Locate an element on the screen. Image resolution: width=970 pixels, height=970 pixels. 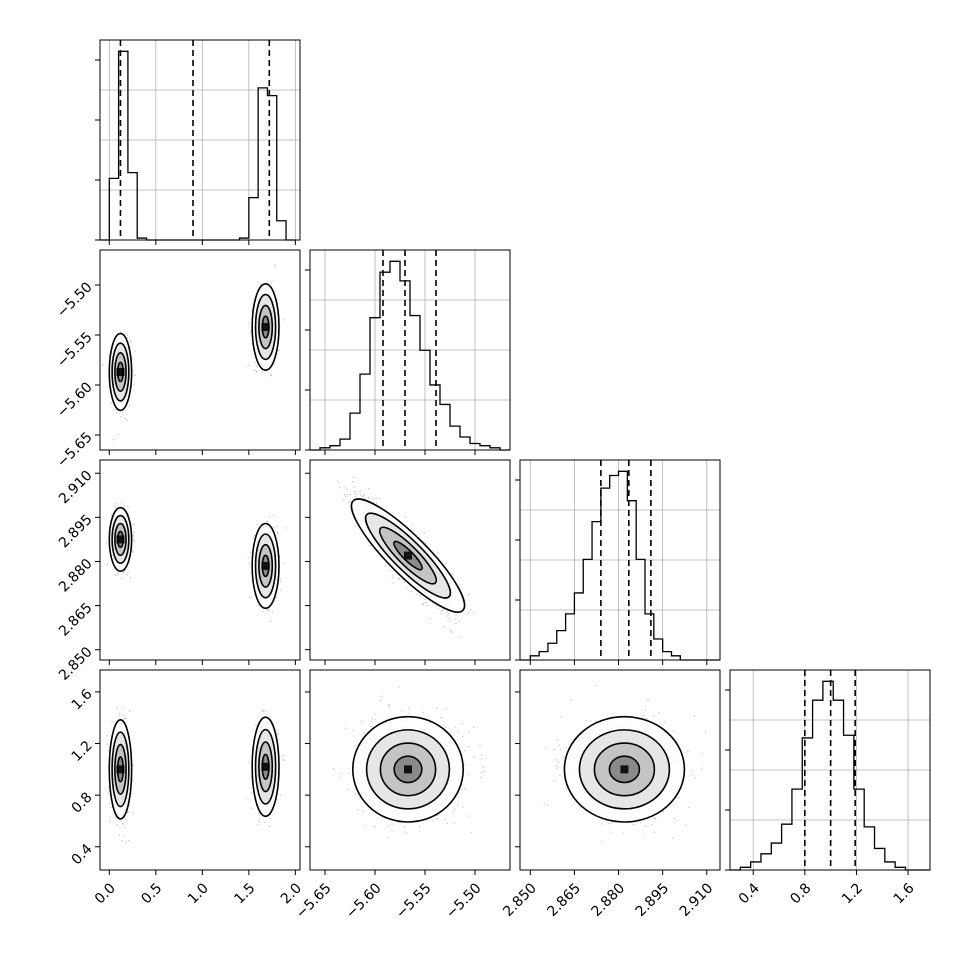
y-tick-label: −5.60 is located at coordinates (75, 400).